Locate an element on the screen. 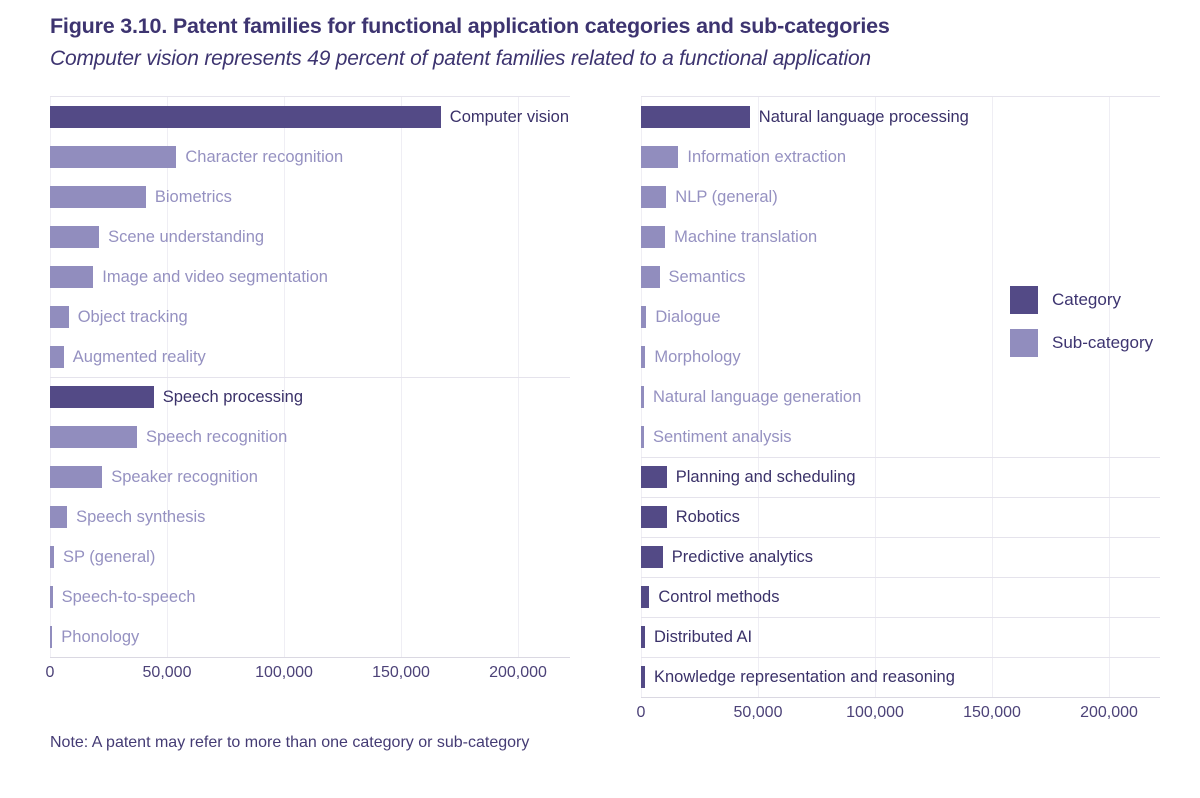 This screenshot has width=1200, height=798. bar-label: NLP (general) is located at coordinates (726, 196).